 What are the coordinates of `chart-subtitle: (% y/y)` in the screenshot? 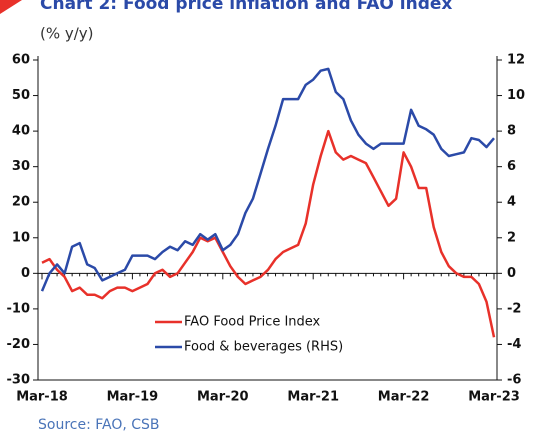 It's located at (67, 34).